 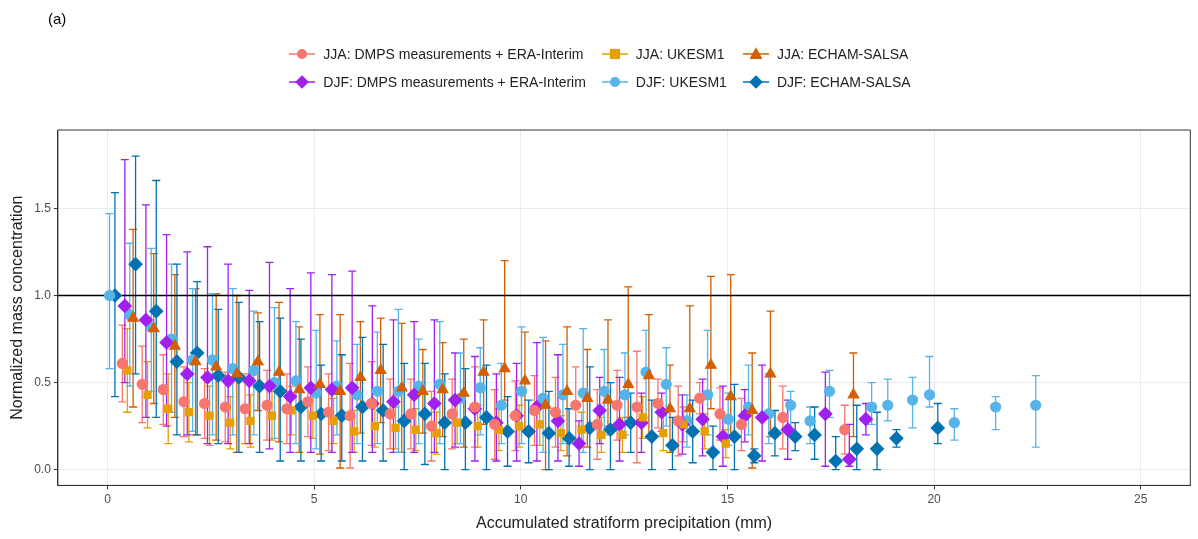 What do you see at coordinates (453, 54) in the screenshot?
I see `legend-label: JJA: DMPS measurements + ERA-Interim` at bounding box center [453, 54].